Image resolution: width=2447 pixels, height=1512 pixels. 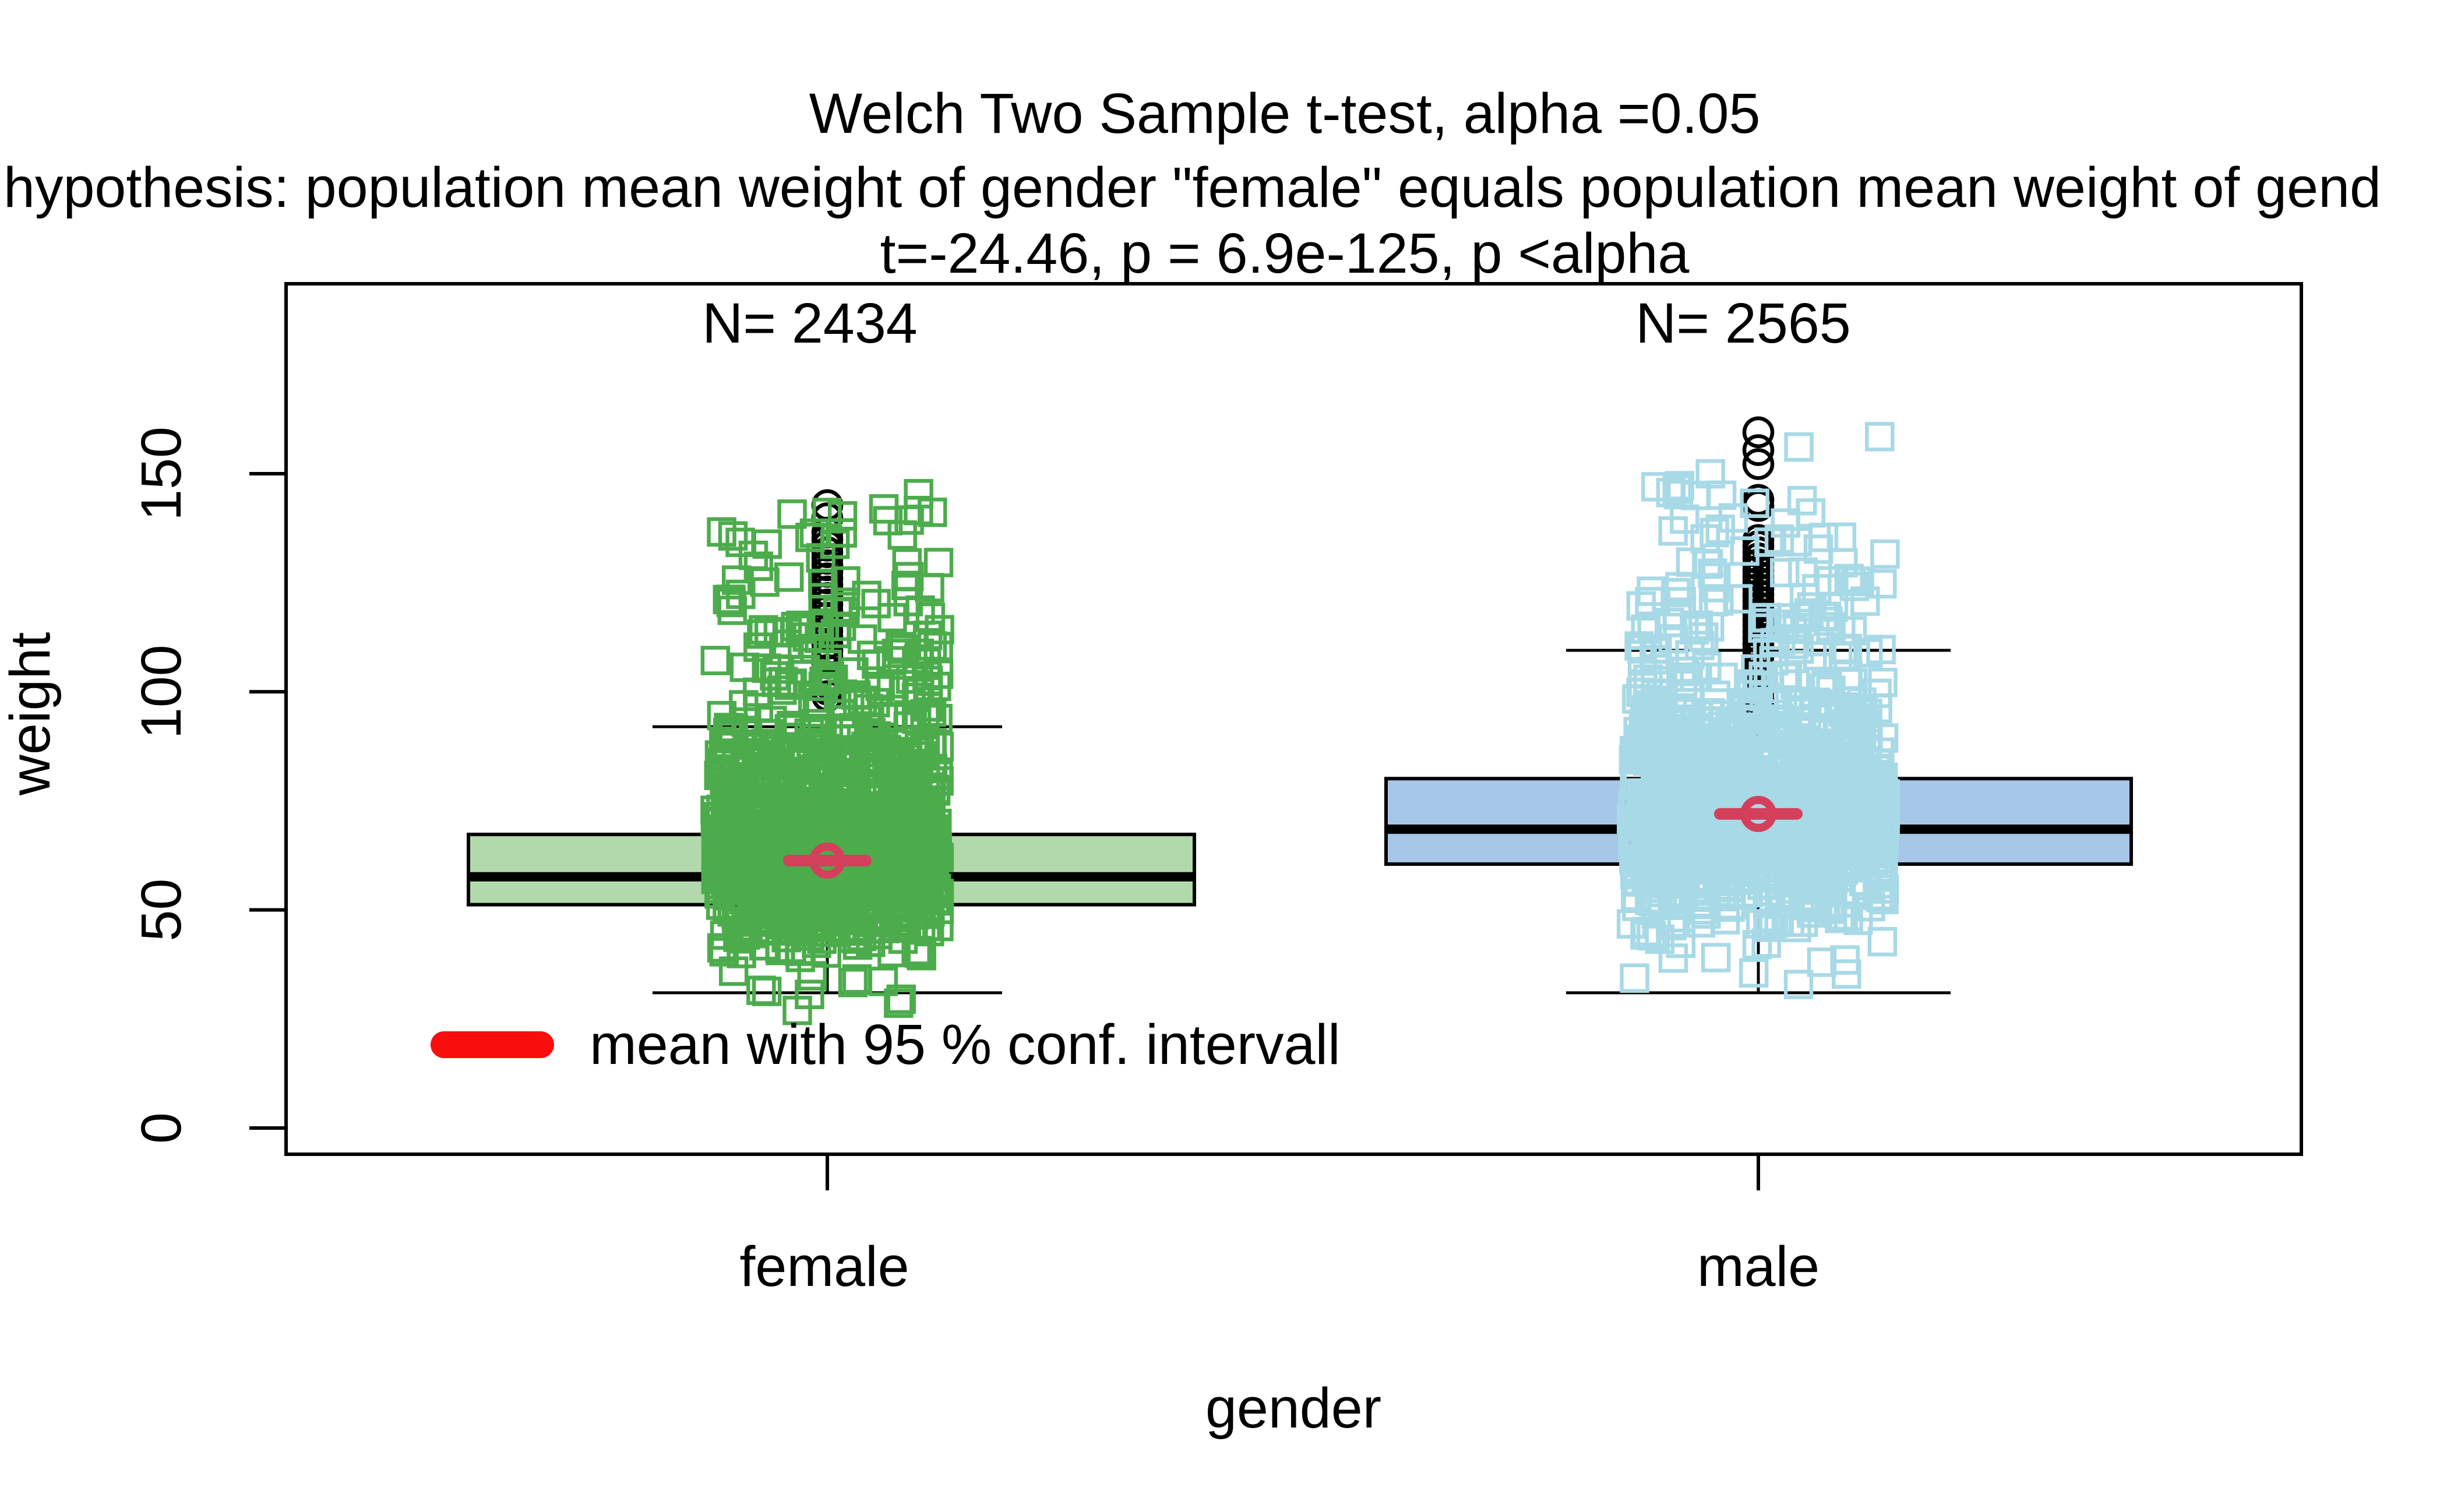 What do you see at coordinates (827, 861) in the screenshot?
I see `mean-point` at bounding box center [827, 861].